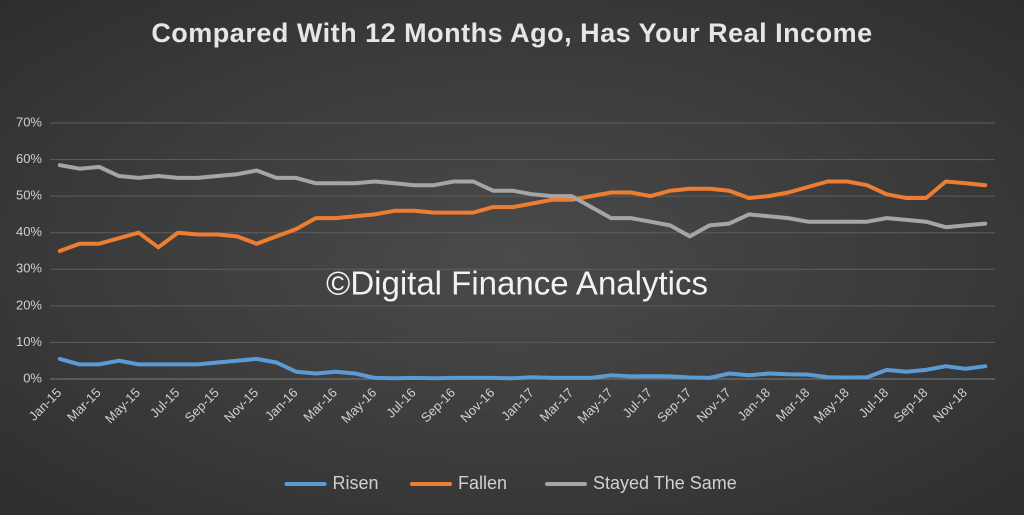 This screenshot has width=1024, height=515. I want to click on x-tick-label: Mar-16, so click(320, 405).